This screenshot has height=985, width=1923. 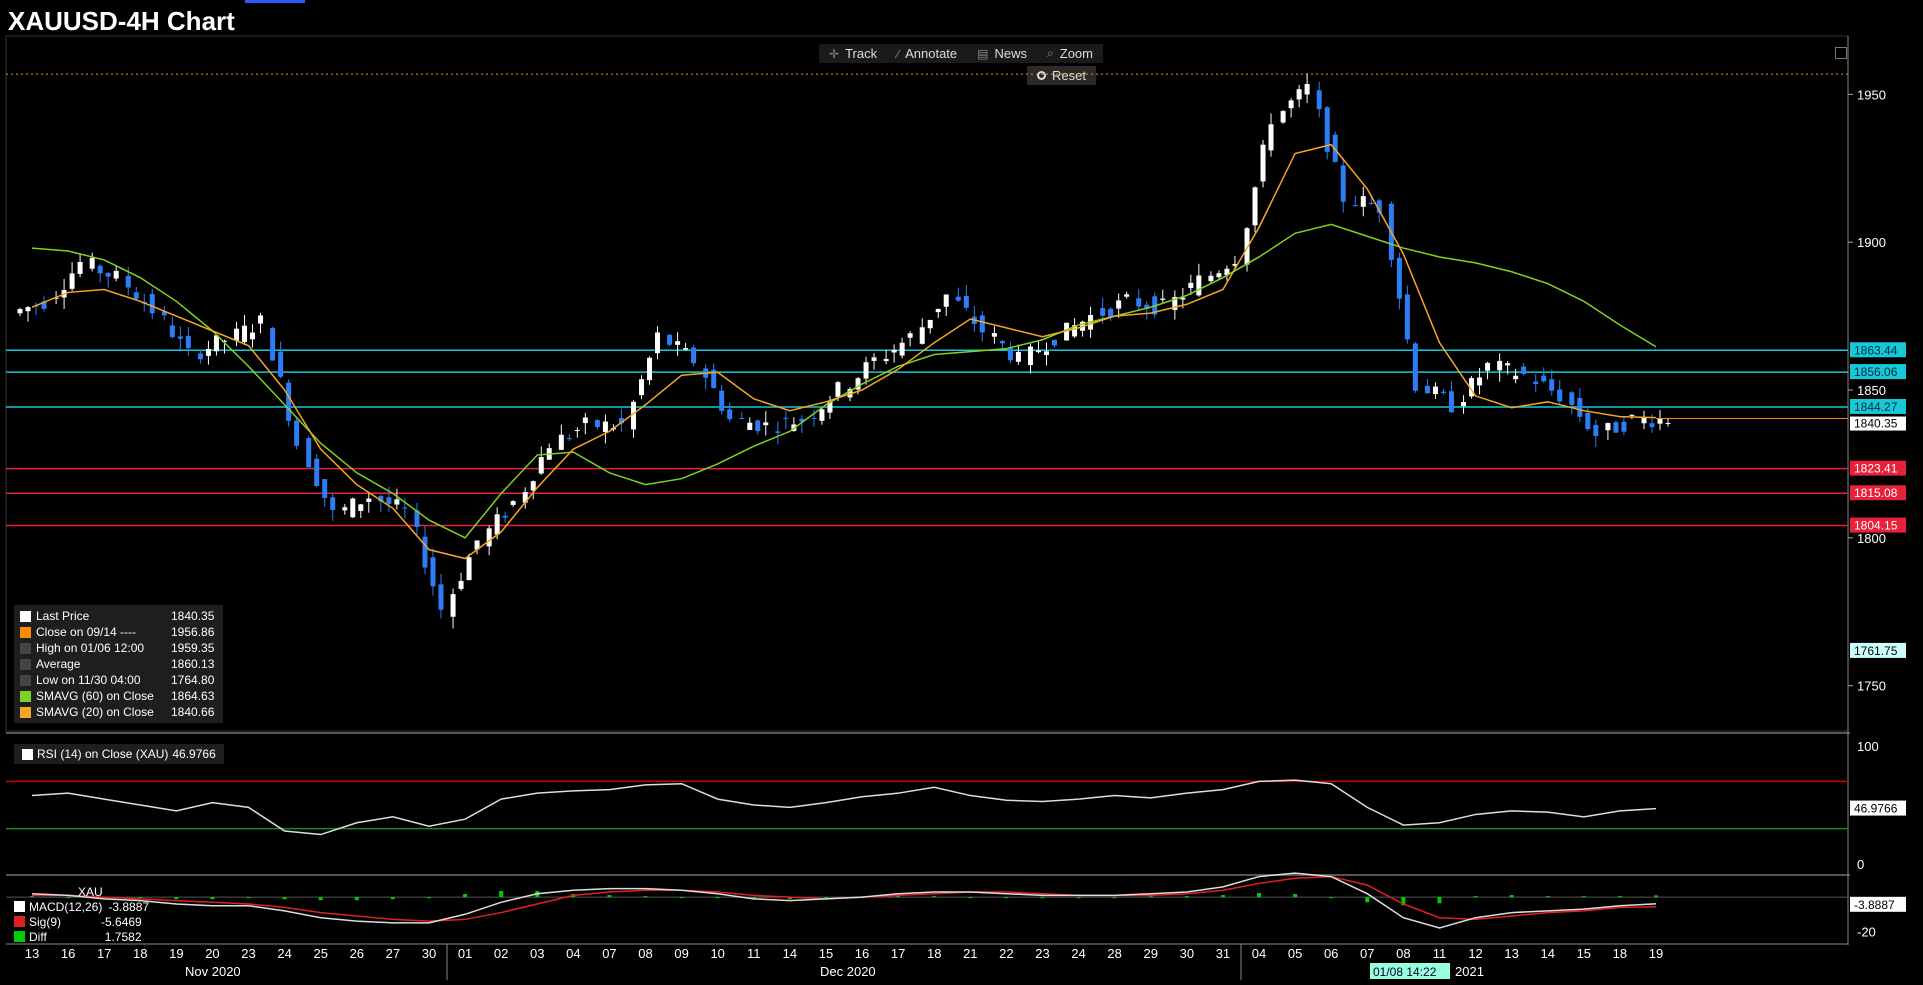 What do you see at coordinates (320, 953) in the screenshot?
I see `x-tick-label: 25` at bounding box center [320, 953].